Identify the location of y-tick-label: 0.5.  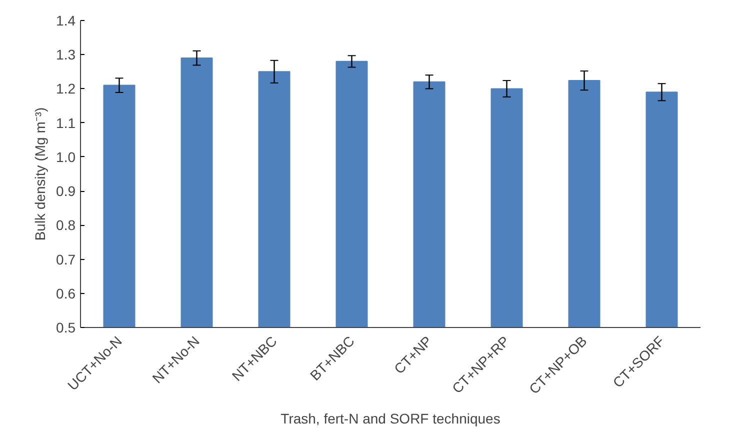
(66, 328).